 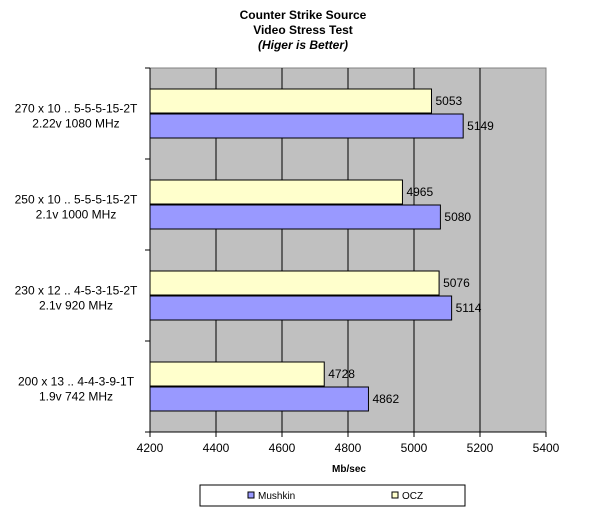 What do you see at coordinates (480, 126) in the screenshot?
I see `data-label-mushkin-0: 5149` at bounding box center [480, 126].